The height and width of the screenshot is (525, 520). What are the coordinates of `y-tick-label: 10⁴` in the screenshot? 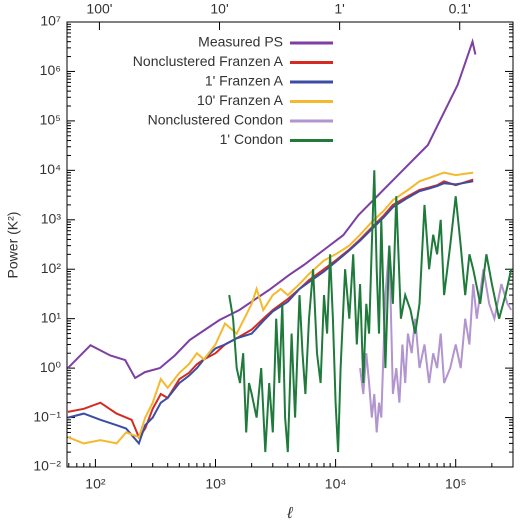 It's located at (50, 169).